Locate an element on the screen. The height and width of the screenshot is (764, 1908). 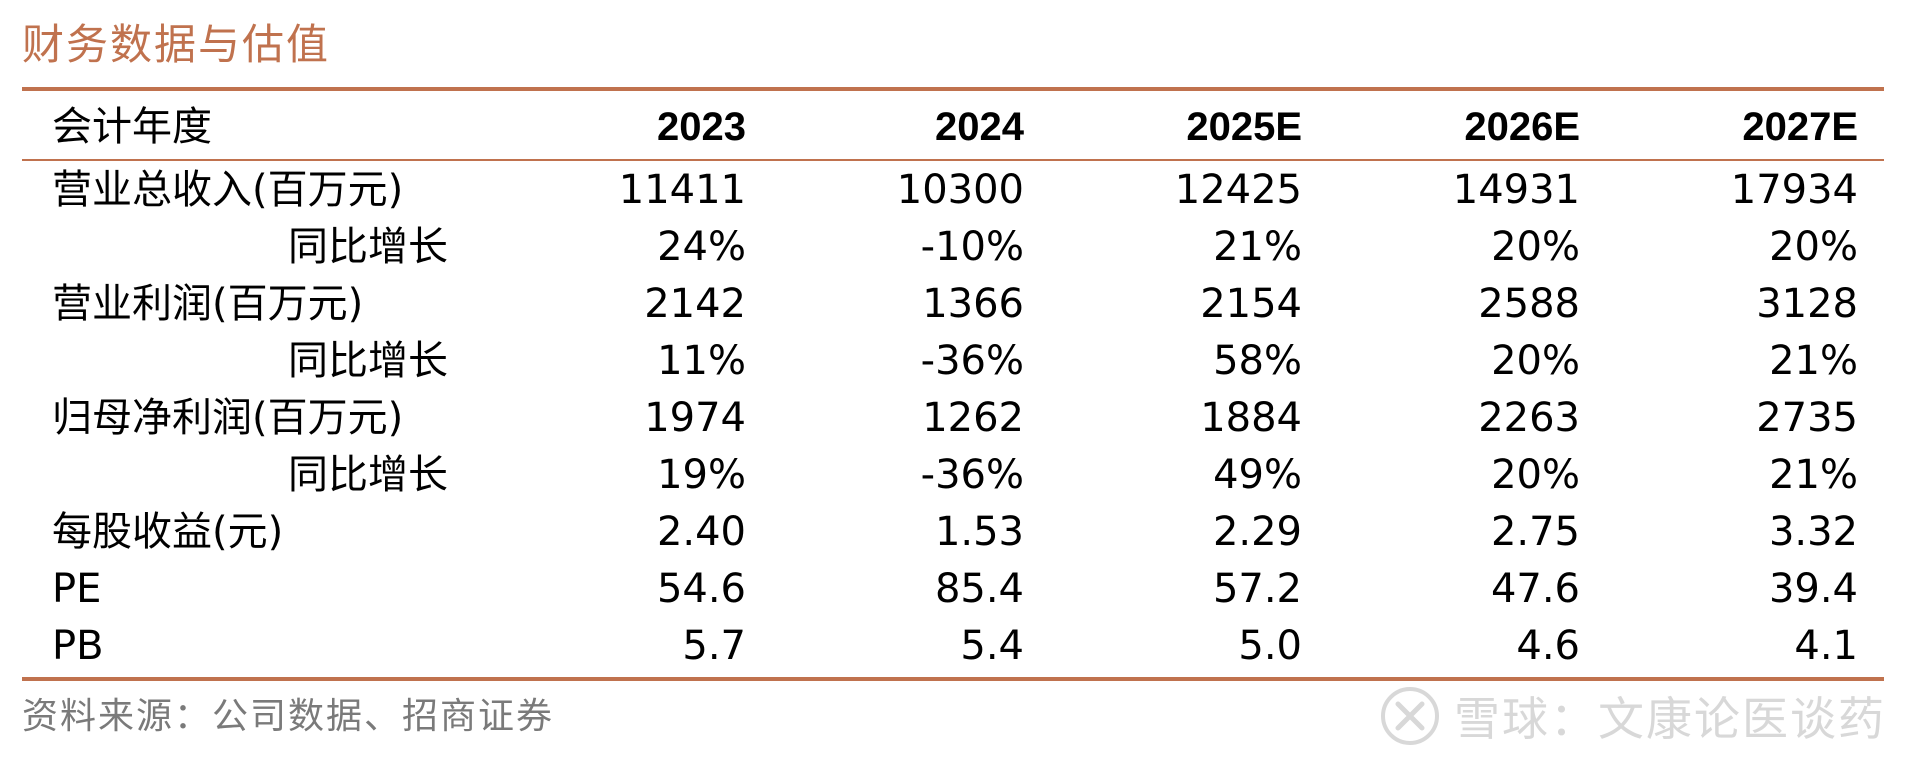
cell-value: 12425 is located at coordinates (1238, 190).